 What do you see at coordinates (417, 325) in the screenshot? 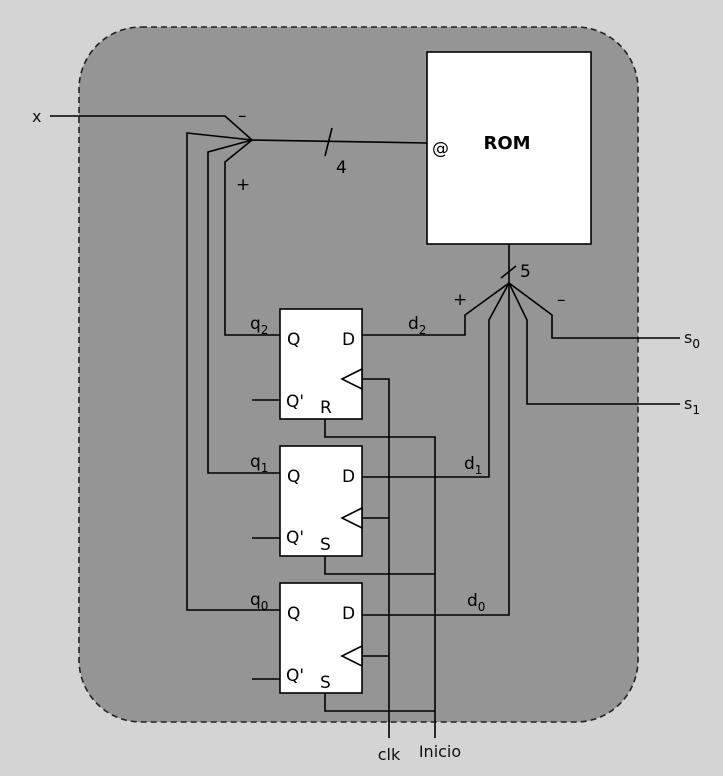
I see `d2-label: d2` at bounding box center [417, 325].